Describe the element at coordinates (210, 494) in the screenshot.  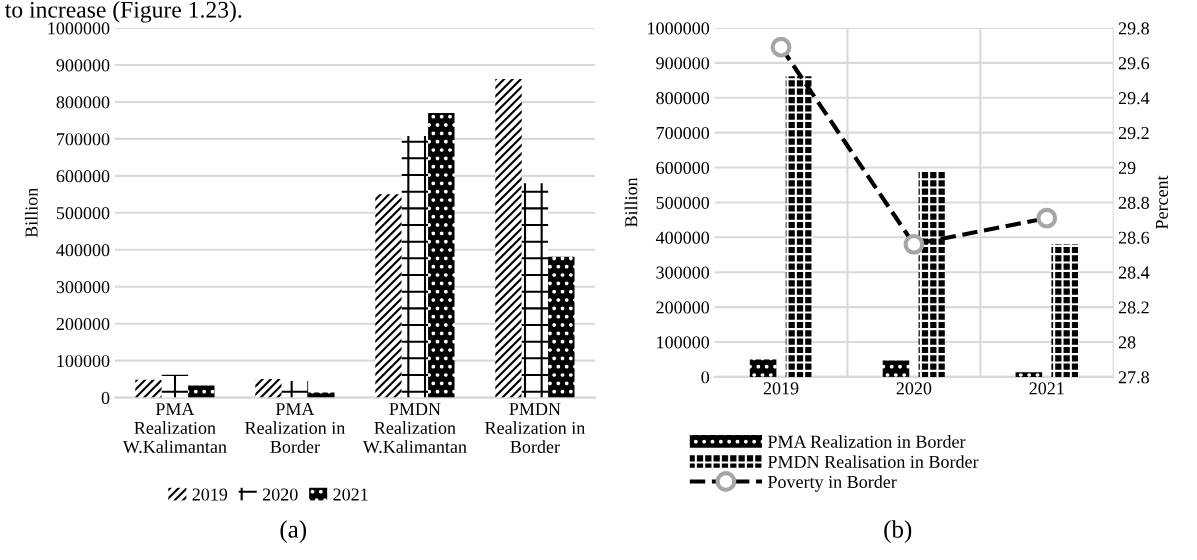
I see `legend-label: 2019` at that location.